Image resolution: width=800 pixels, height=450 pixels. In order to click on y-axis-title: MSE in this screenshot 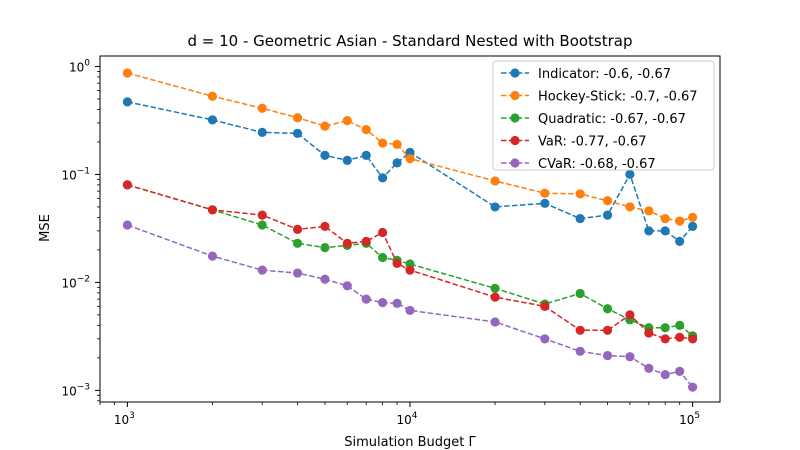, I will do `click(45, 228)`.